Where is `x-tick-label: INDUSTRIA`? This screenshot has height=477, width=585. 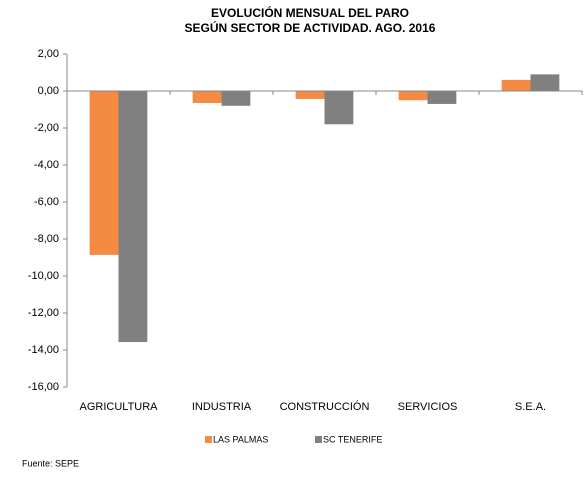
x-tick-label: INDUSTRIA is located at coordinates (222, 407).